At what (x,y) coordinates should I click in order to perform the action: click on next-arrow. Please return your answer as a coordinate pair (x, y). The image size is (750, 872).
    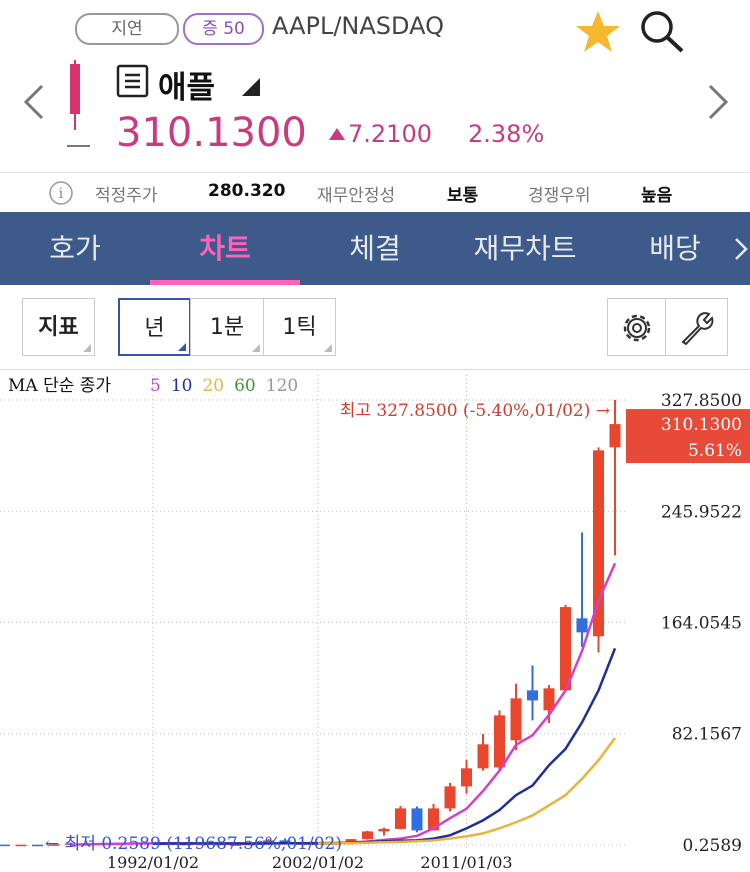
    Looking at the image, I should click on (717, 102).